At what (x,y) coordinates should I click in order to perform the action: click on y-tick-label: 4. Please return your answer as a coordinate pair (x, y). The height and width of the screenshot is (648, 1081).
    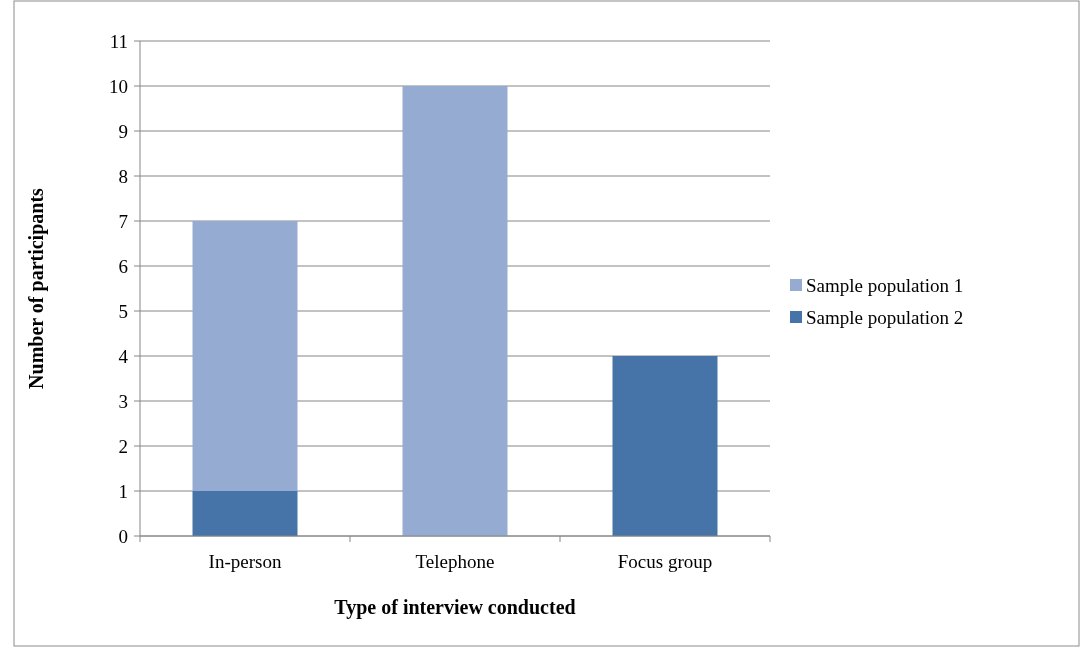
    Looking at the image, I should click on (123, 356).